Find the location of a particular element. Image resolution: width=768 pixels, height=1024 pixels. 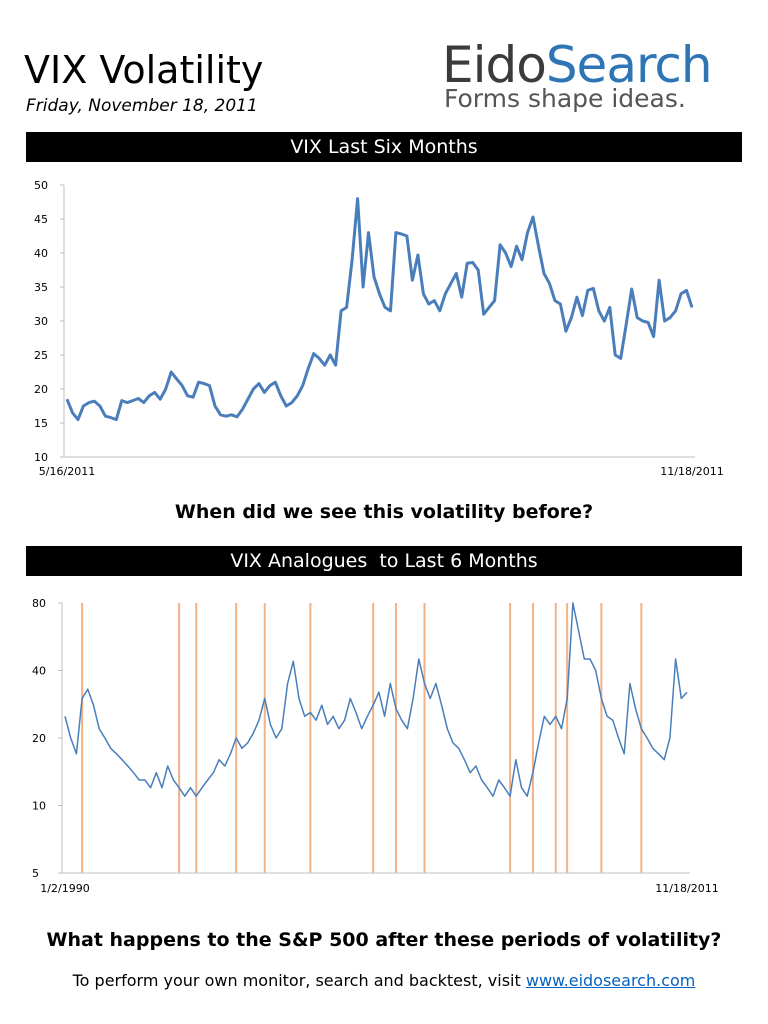

chart-title: VIX Last Six Months is located at coordinates (384, 147).